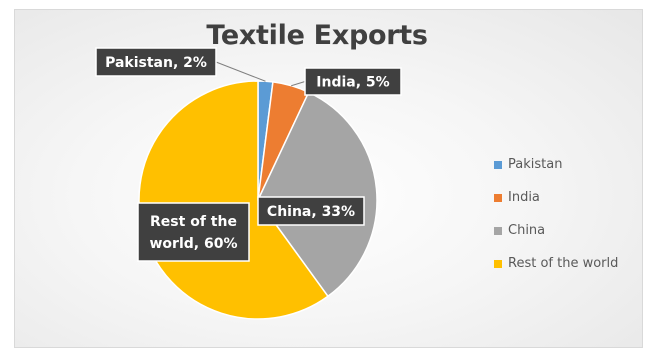 This screenshot has height=356, width=657. What do you see at coordinates (524, 197) in the screenshot?
I see `legend-label-india: India` at bounding box center [524, 197].